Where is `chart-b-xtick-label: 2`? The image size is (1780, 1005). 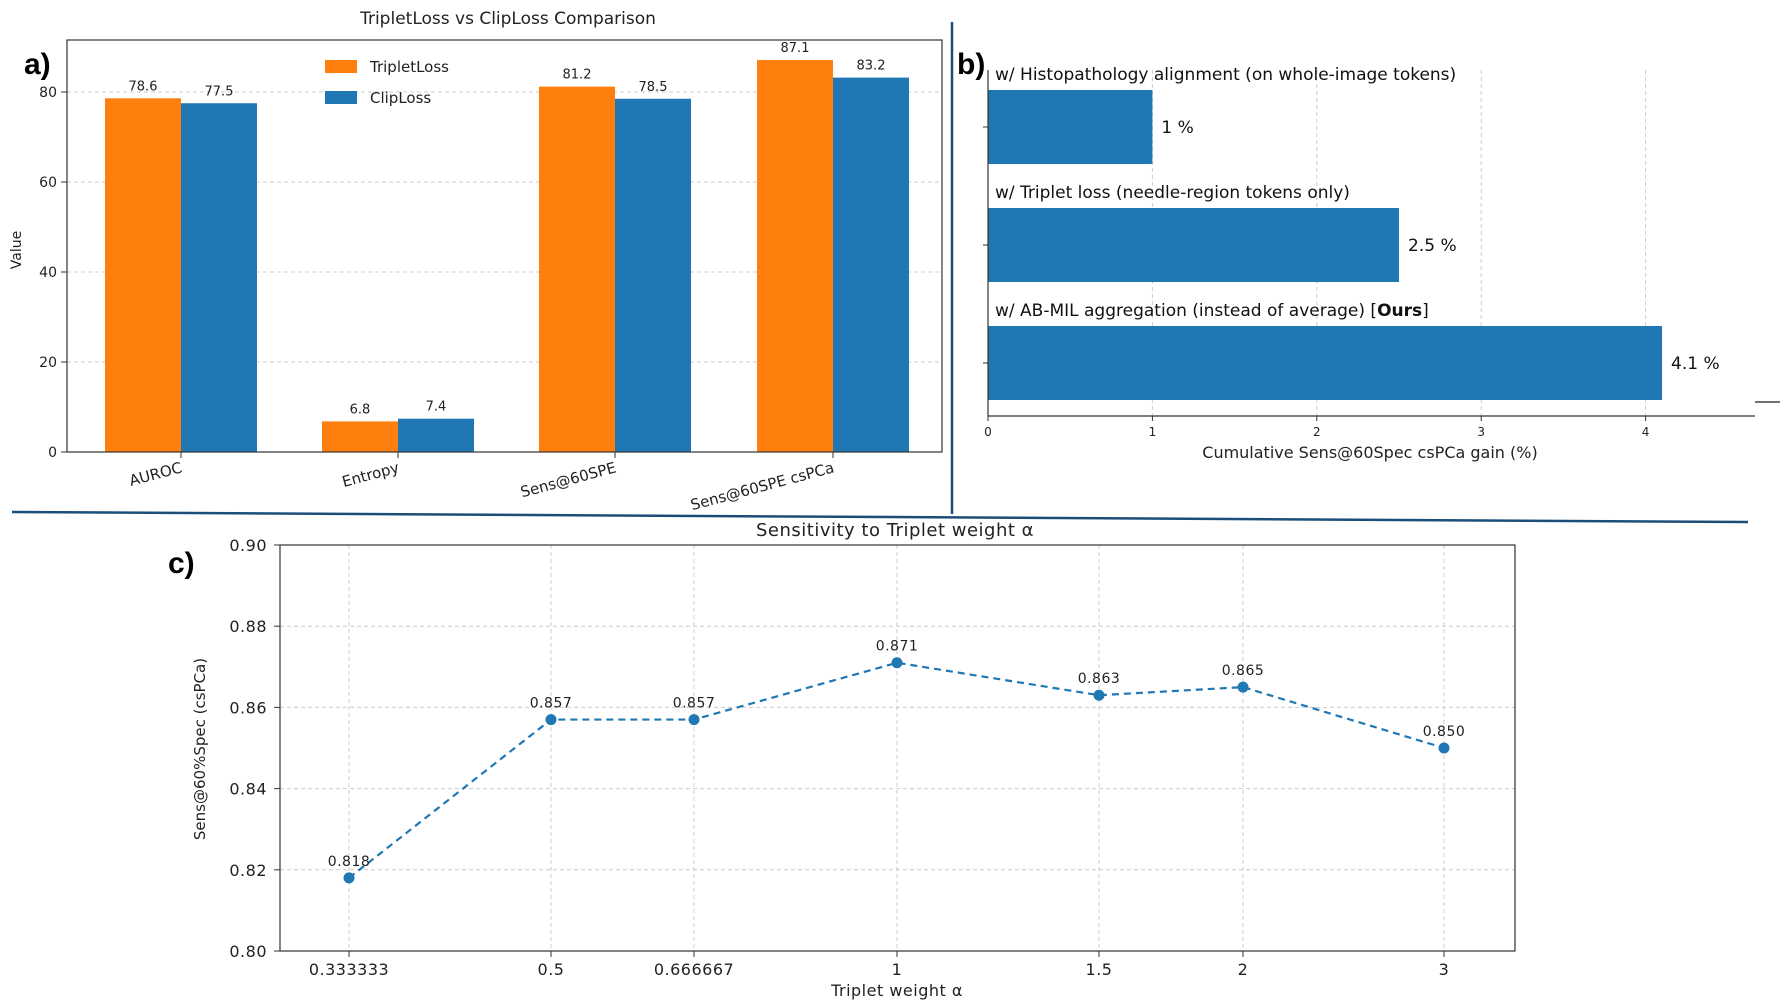
chart-b-xtick-label: 2 is located at coordinates (1317, 432).